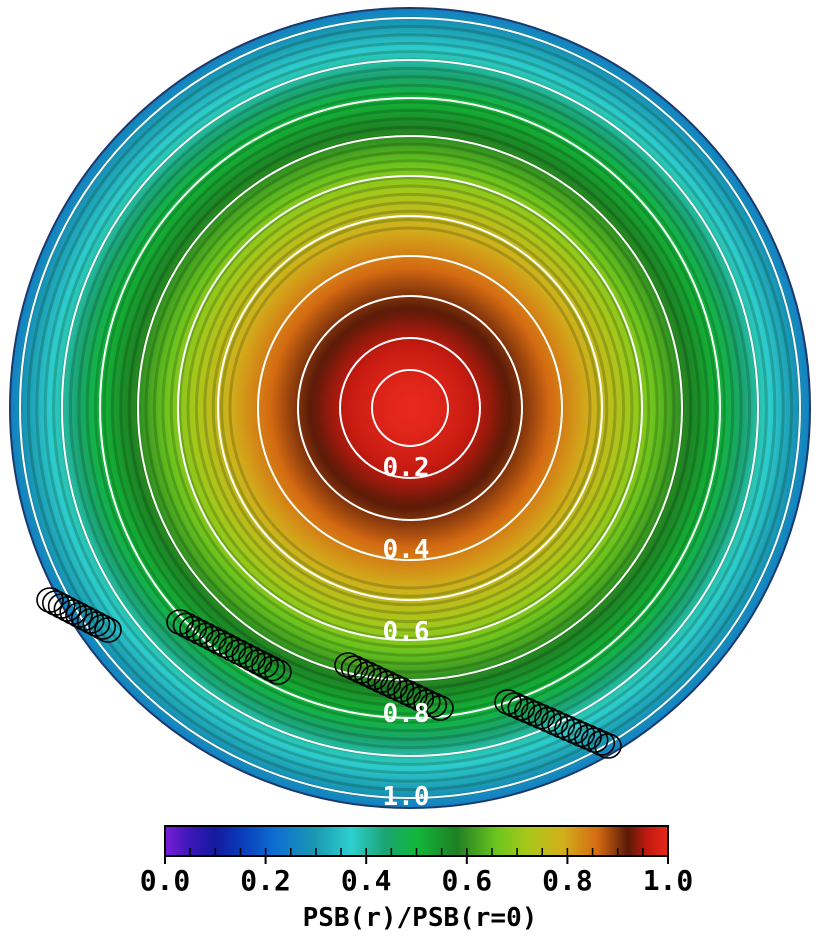  I want to click on contour-label-0-2: 0.2, so click(406, 468).